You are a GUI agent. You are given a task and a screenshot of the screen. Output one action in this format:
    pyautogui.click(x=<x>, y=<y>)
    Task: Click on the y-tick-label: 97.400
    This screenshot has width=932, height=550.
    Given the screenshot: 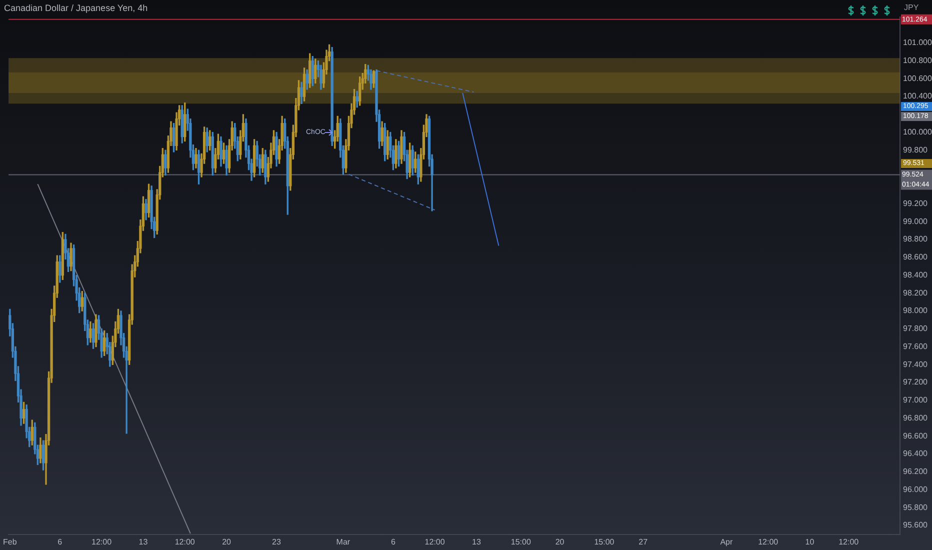 What is the action you would take?
    pyautogui.click(x=915, y=364)
    